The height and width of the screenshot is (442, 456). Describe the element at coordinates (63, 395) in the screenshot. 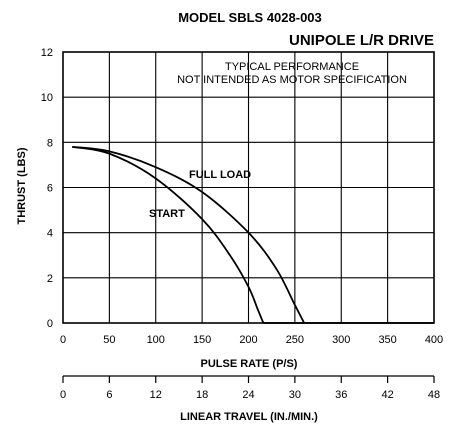

I see `secondary-tick-label: 0` at that location.